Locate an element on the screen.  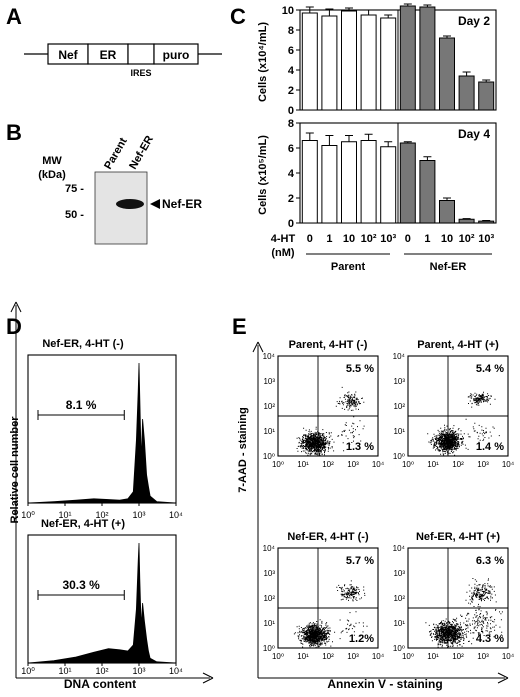
histogram-area is located at coordinates (102, 603).